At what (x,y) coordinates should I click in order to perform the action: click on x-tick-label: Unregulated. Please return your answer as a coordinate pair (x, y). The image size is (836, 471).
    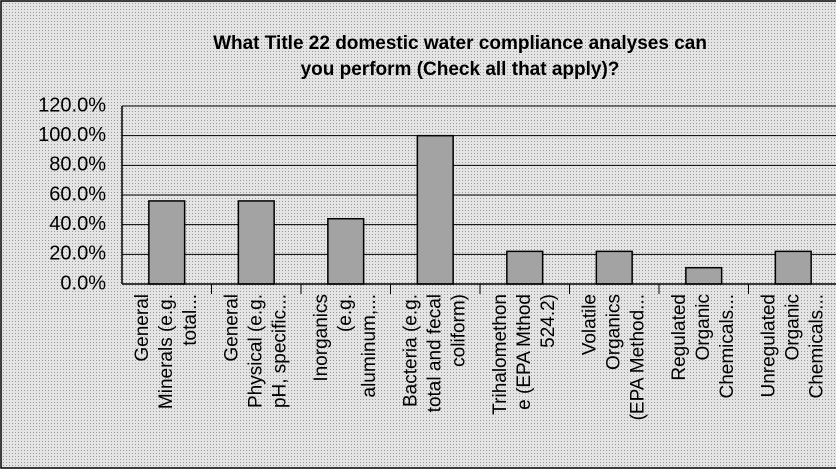
    Looking at the image, I should click on (768, 346).